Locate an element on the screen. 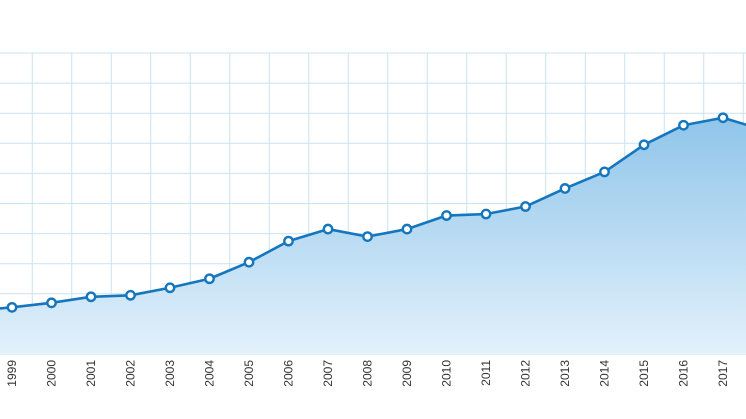 The image size is (746, 419). x-tick-label-2010: 2010 is located at coordinates (447, 373).